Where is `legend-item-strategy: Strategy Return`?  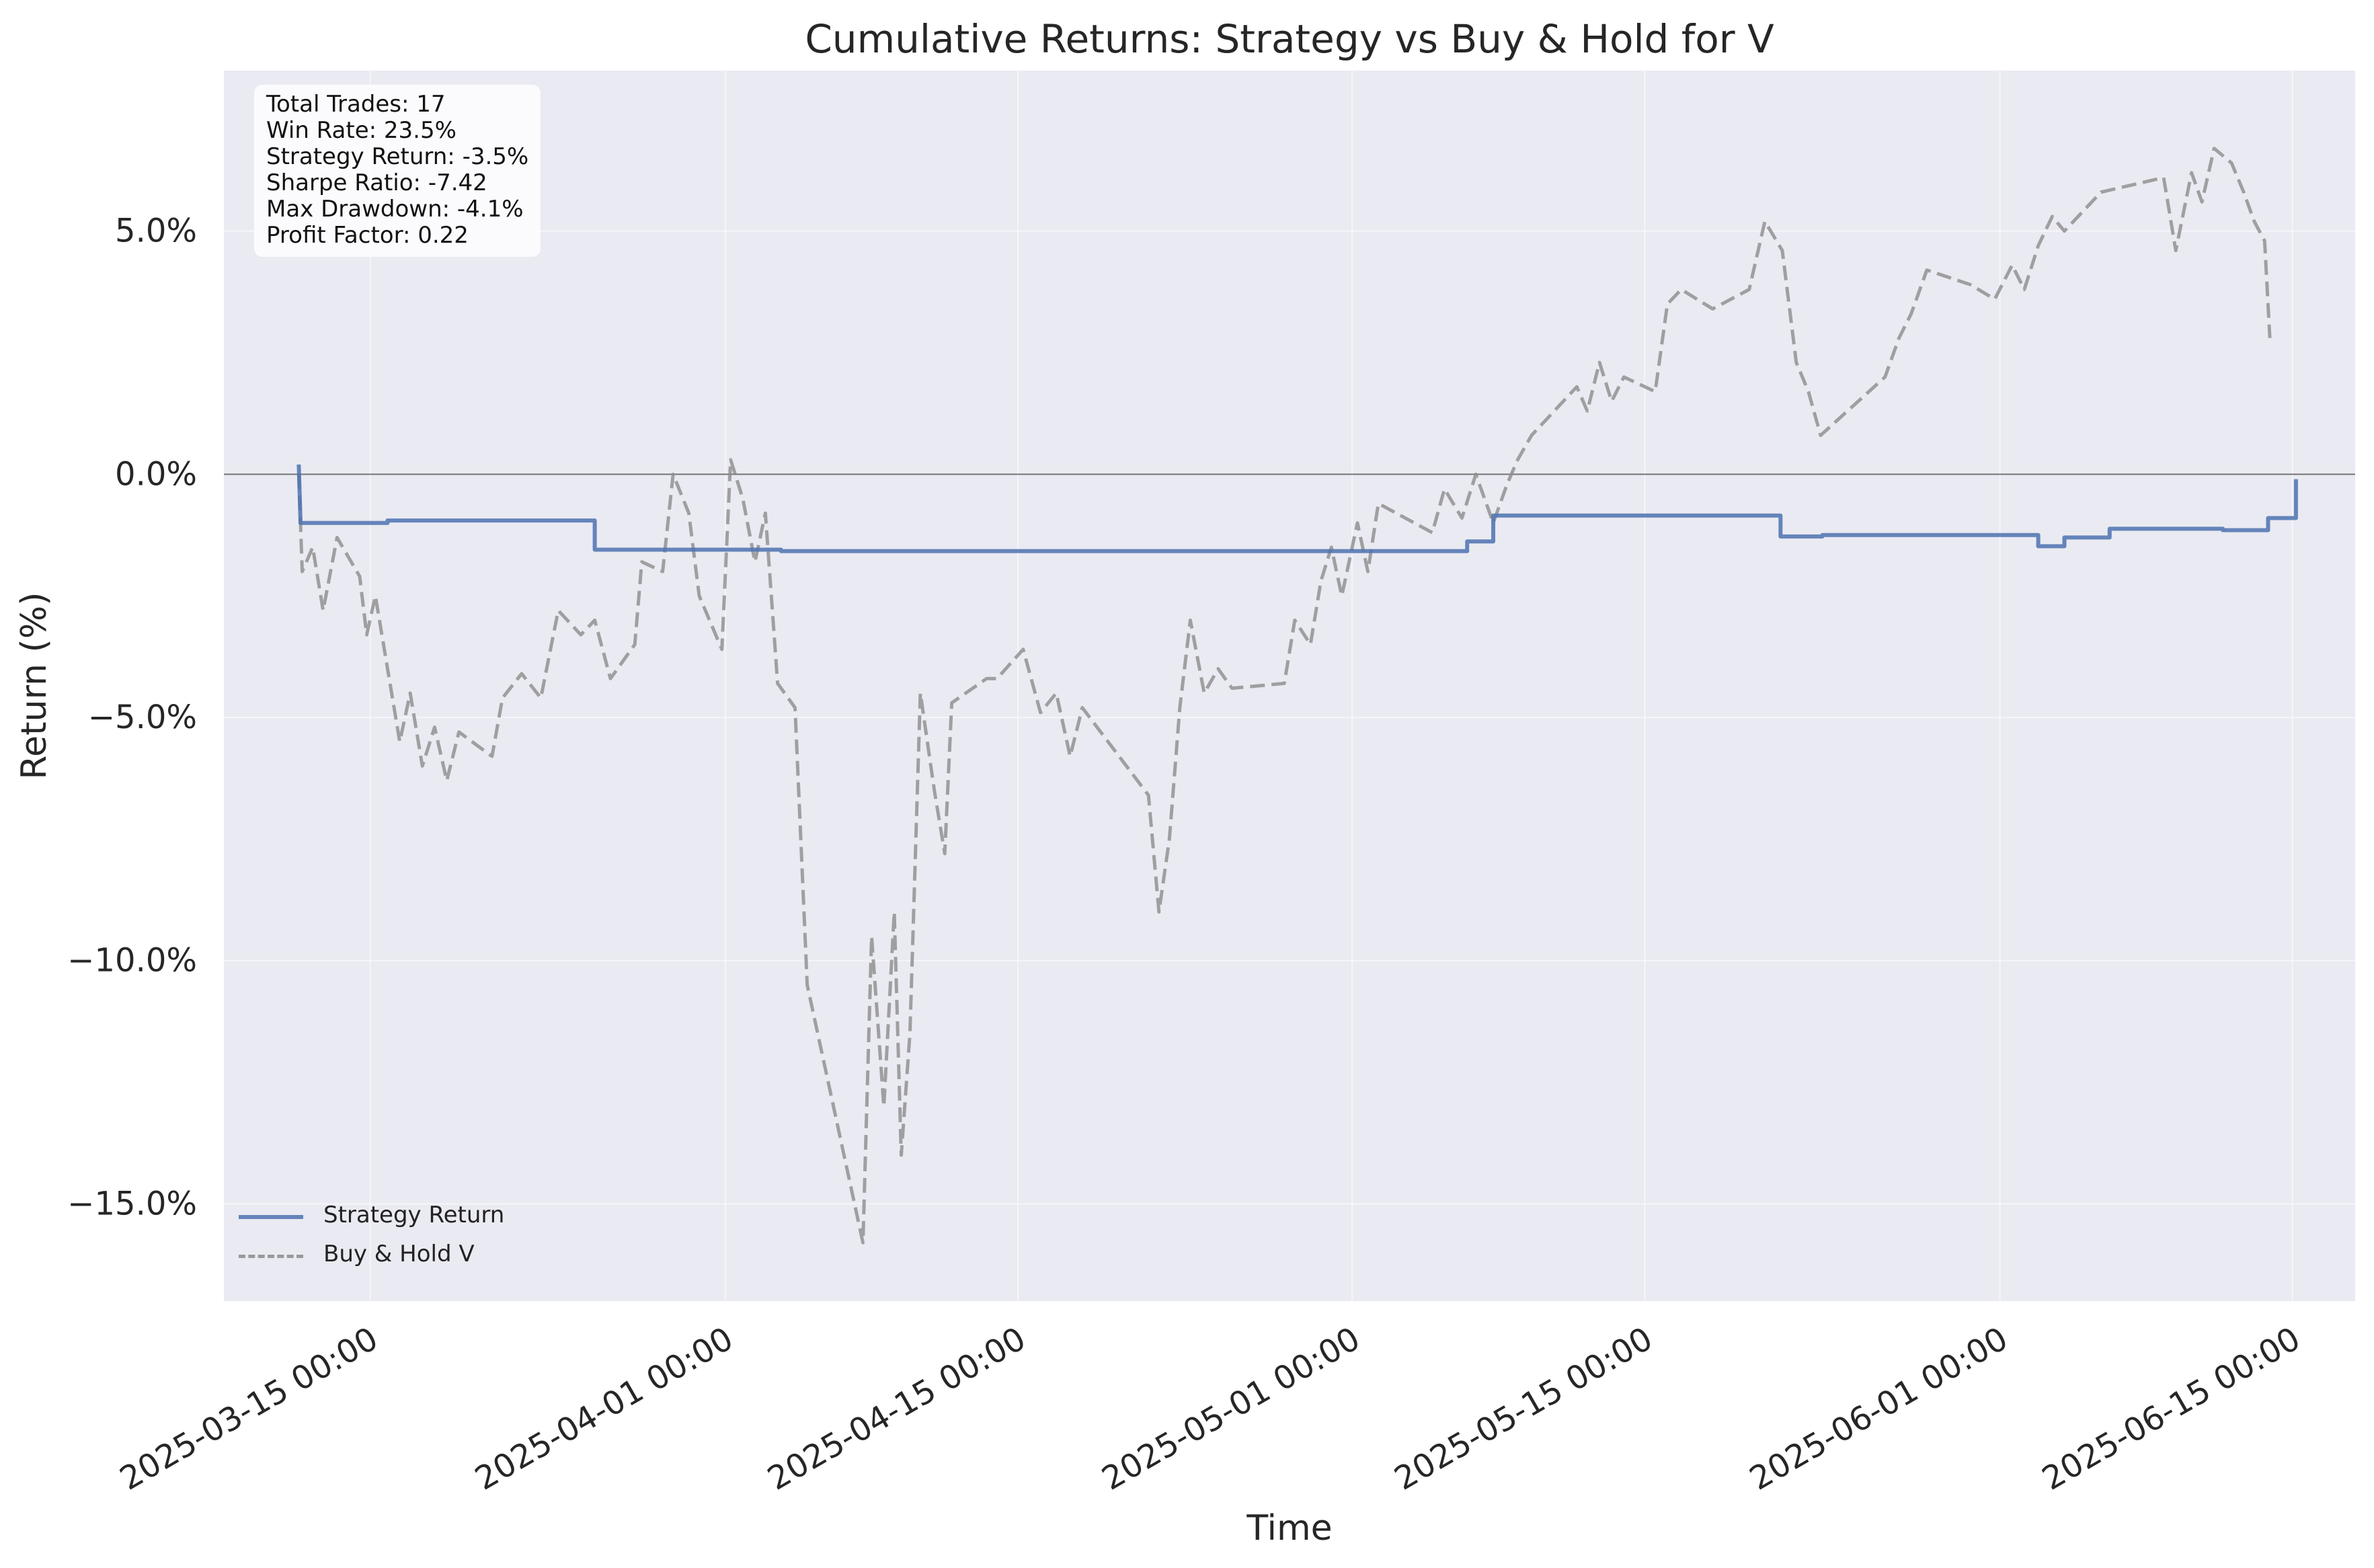
legend-item-strategy: Strategy Return is located at coordinates (372, 1214).